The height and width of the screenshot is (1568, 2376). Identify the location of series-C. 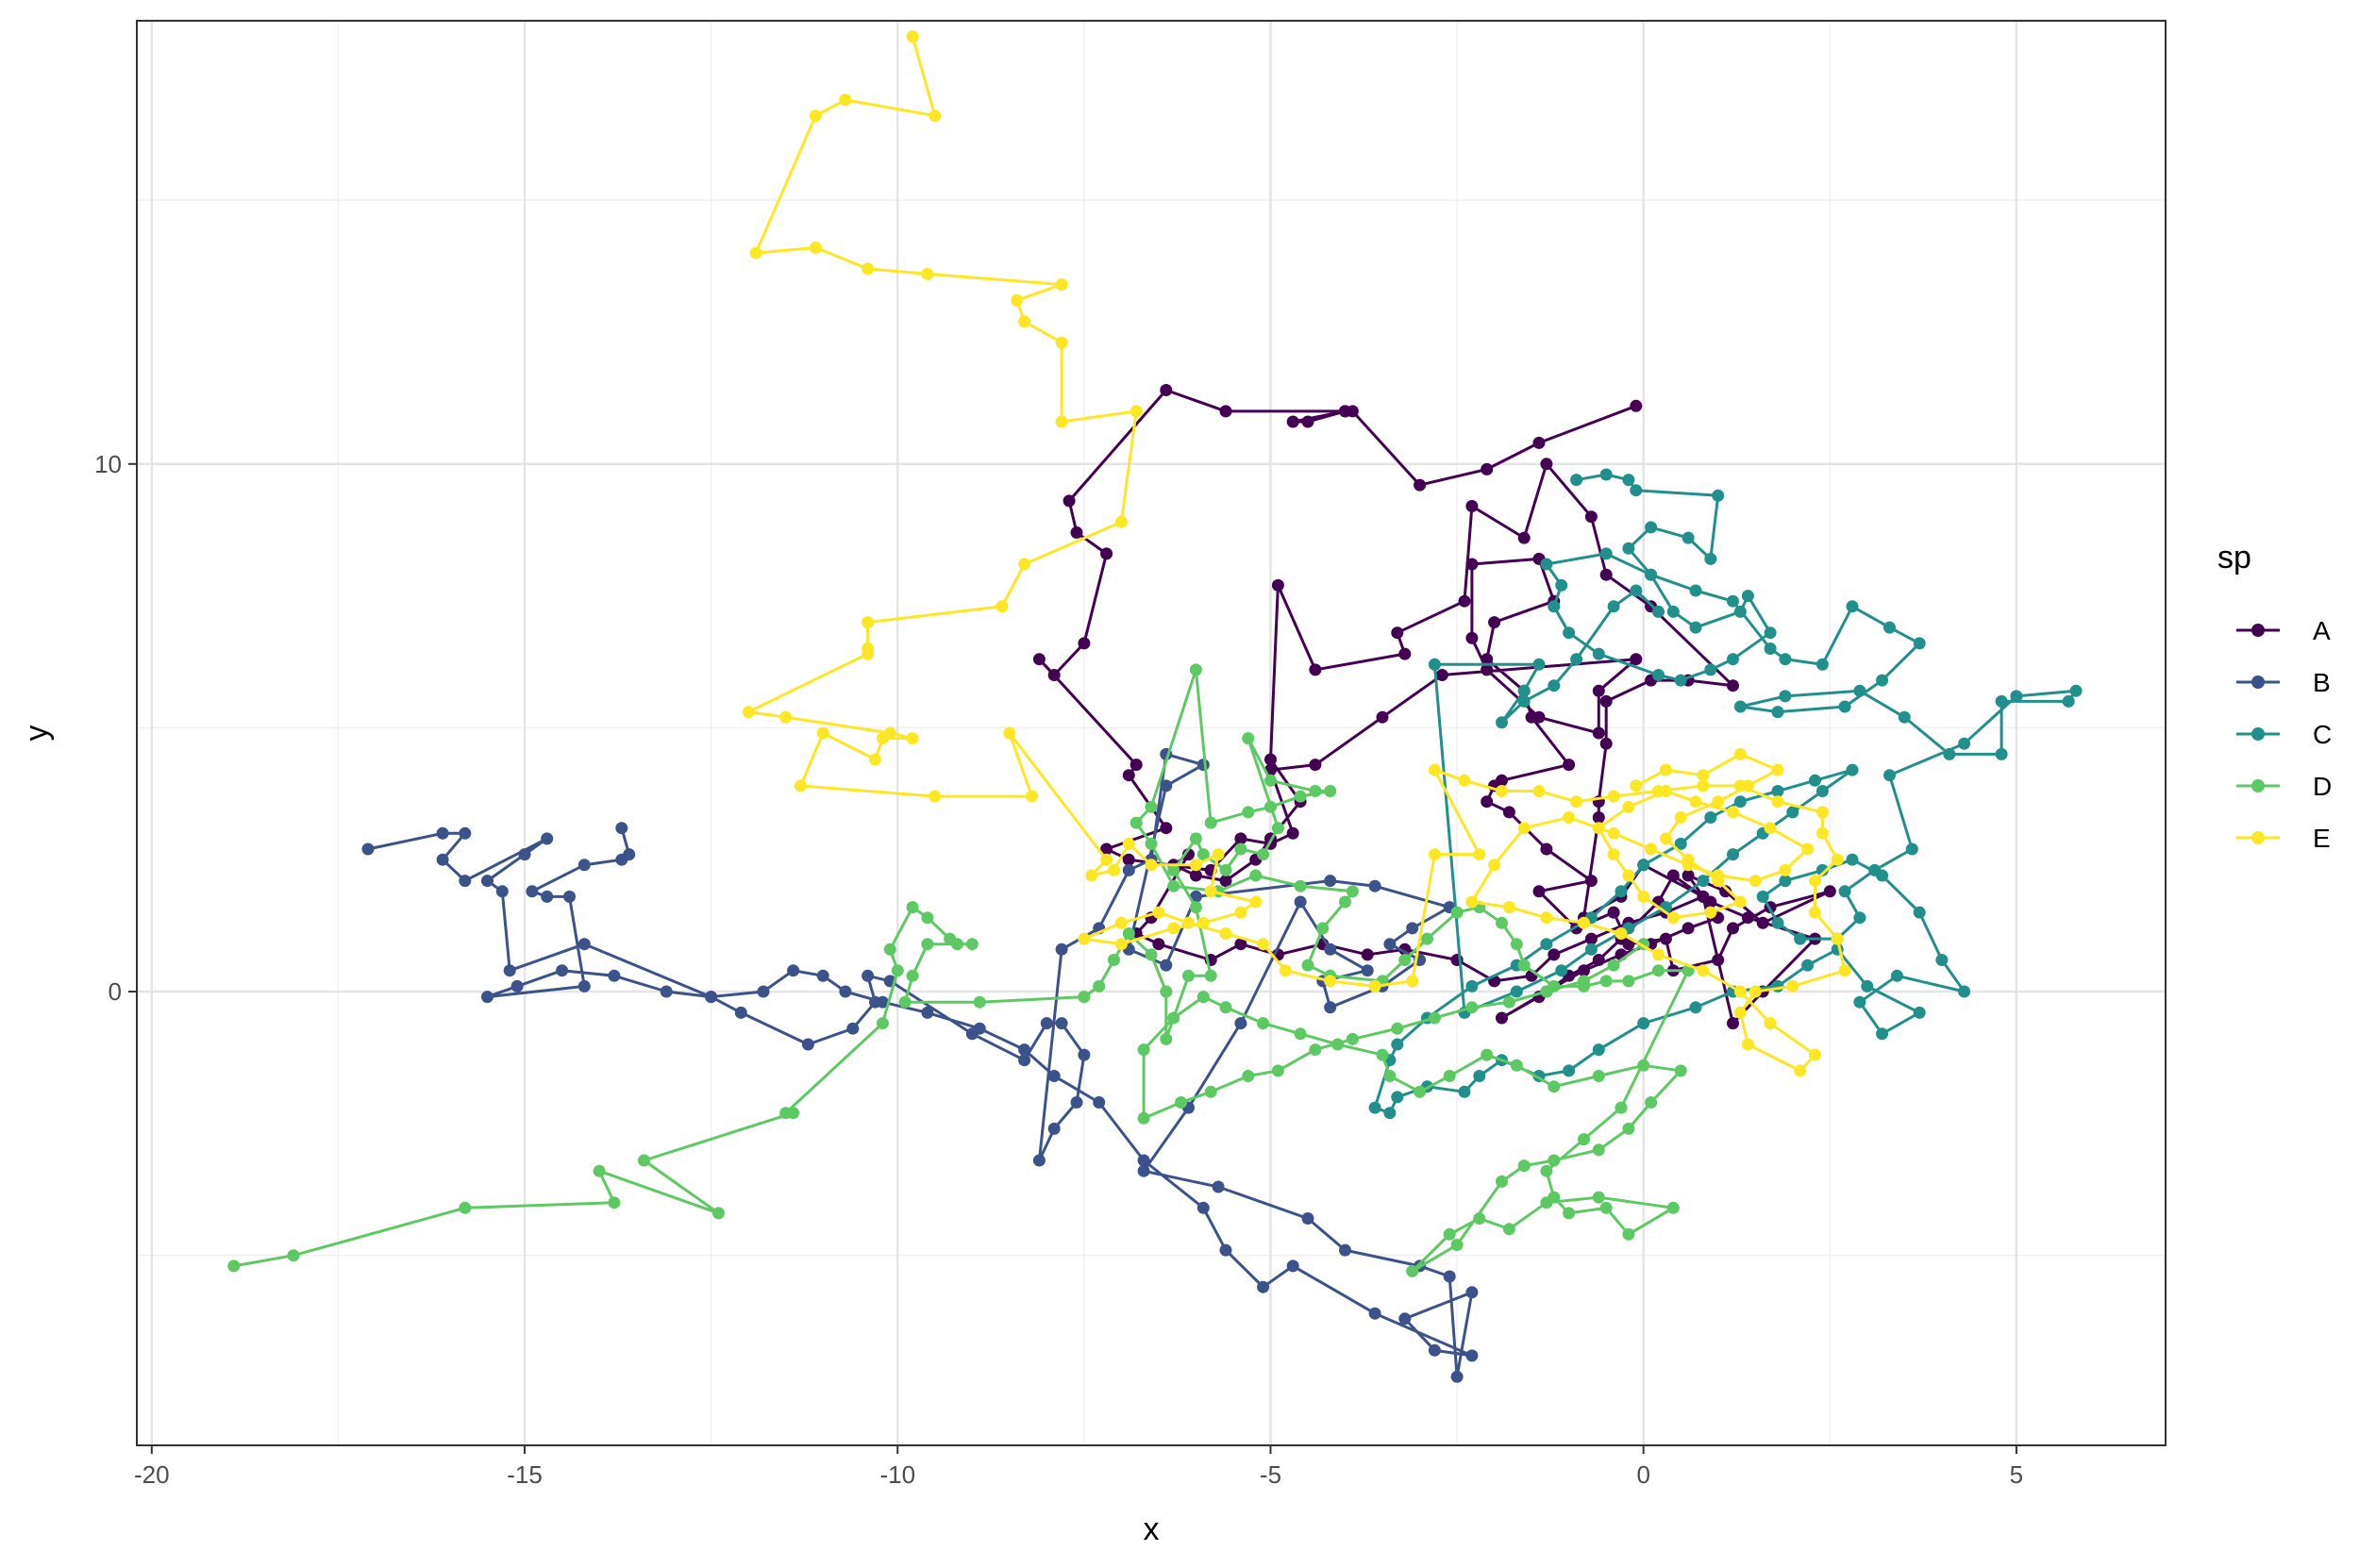
(1725, 794).